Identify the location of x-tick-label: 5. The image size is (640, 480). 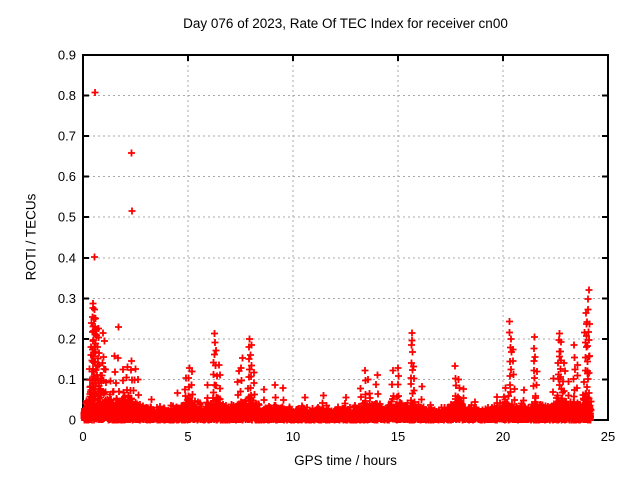
(187, 436).